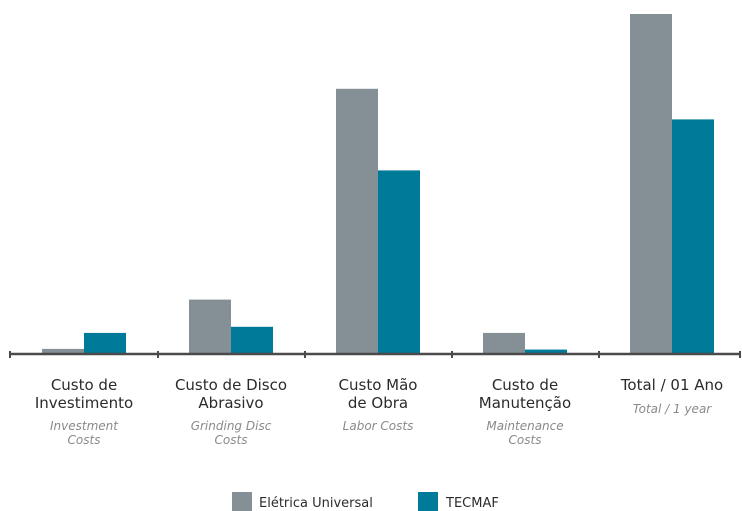  Describe the element at coordinates (378, 385) in the screenshot. I see `category-label-2-line-0: Custo Mão` at that location.